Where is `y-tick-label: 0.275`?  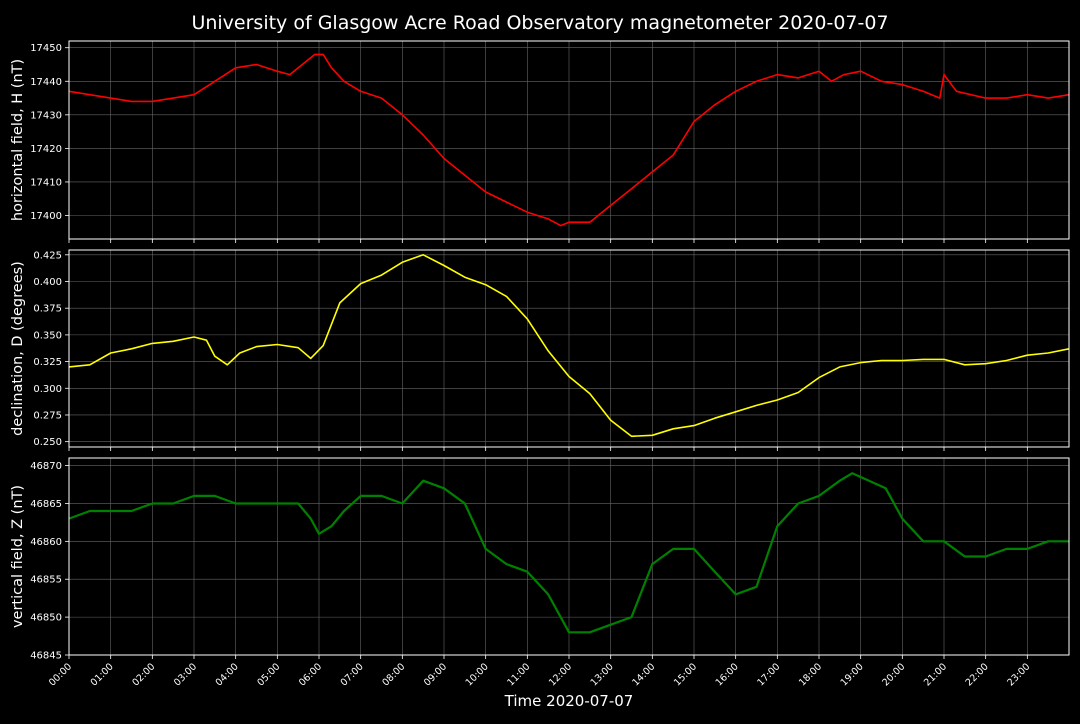 y-tick-label: 0.275 is located at coordinates (47, 415).